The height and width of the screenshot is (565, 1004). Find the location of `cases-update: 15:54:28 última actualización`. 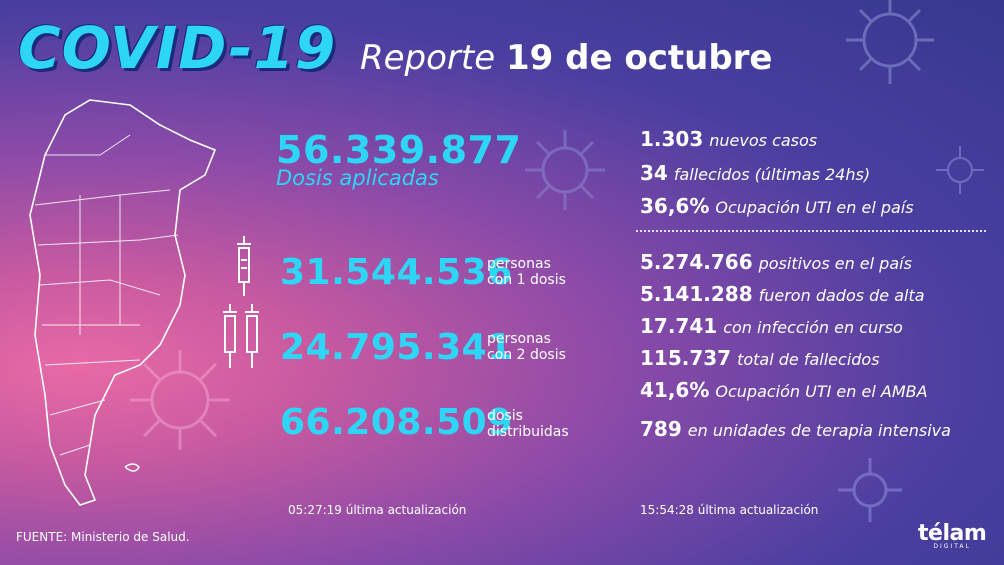

cases-update: 15:54:28 última actualización is located at coordinates (729, 510).